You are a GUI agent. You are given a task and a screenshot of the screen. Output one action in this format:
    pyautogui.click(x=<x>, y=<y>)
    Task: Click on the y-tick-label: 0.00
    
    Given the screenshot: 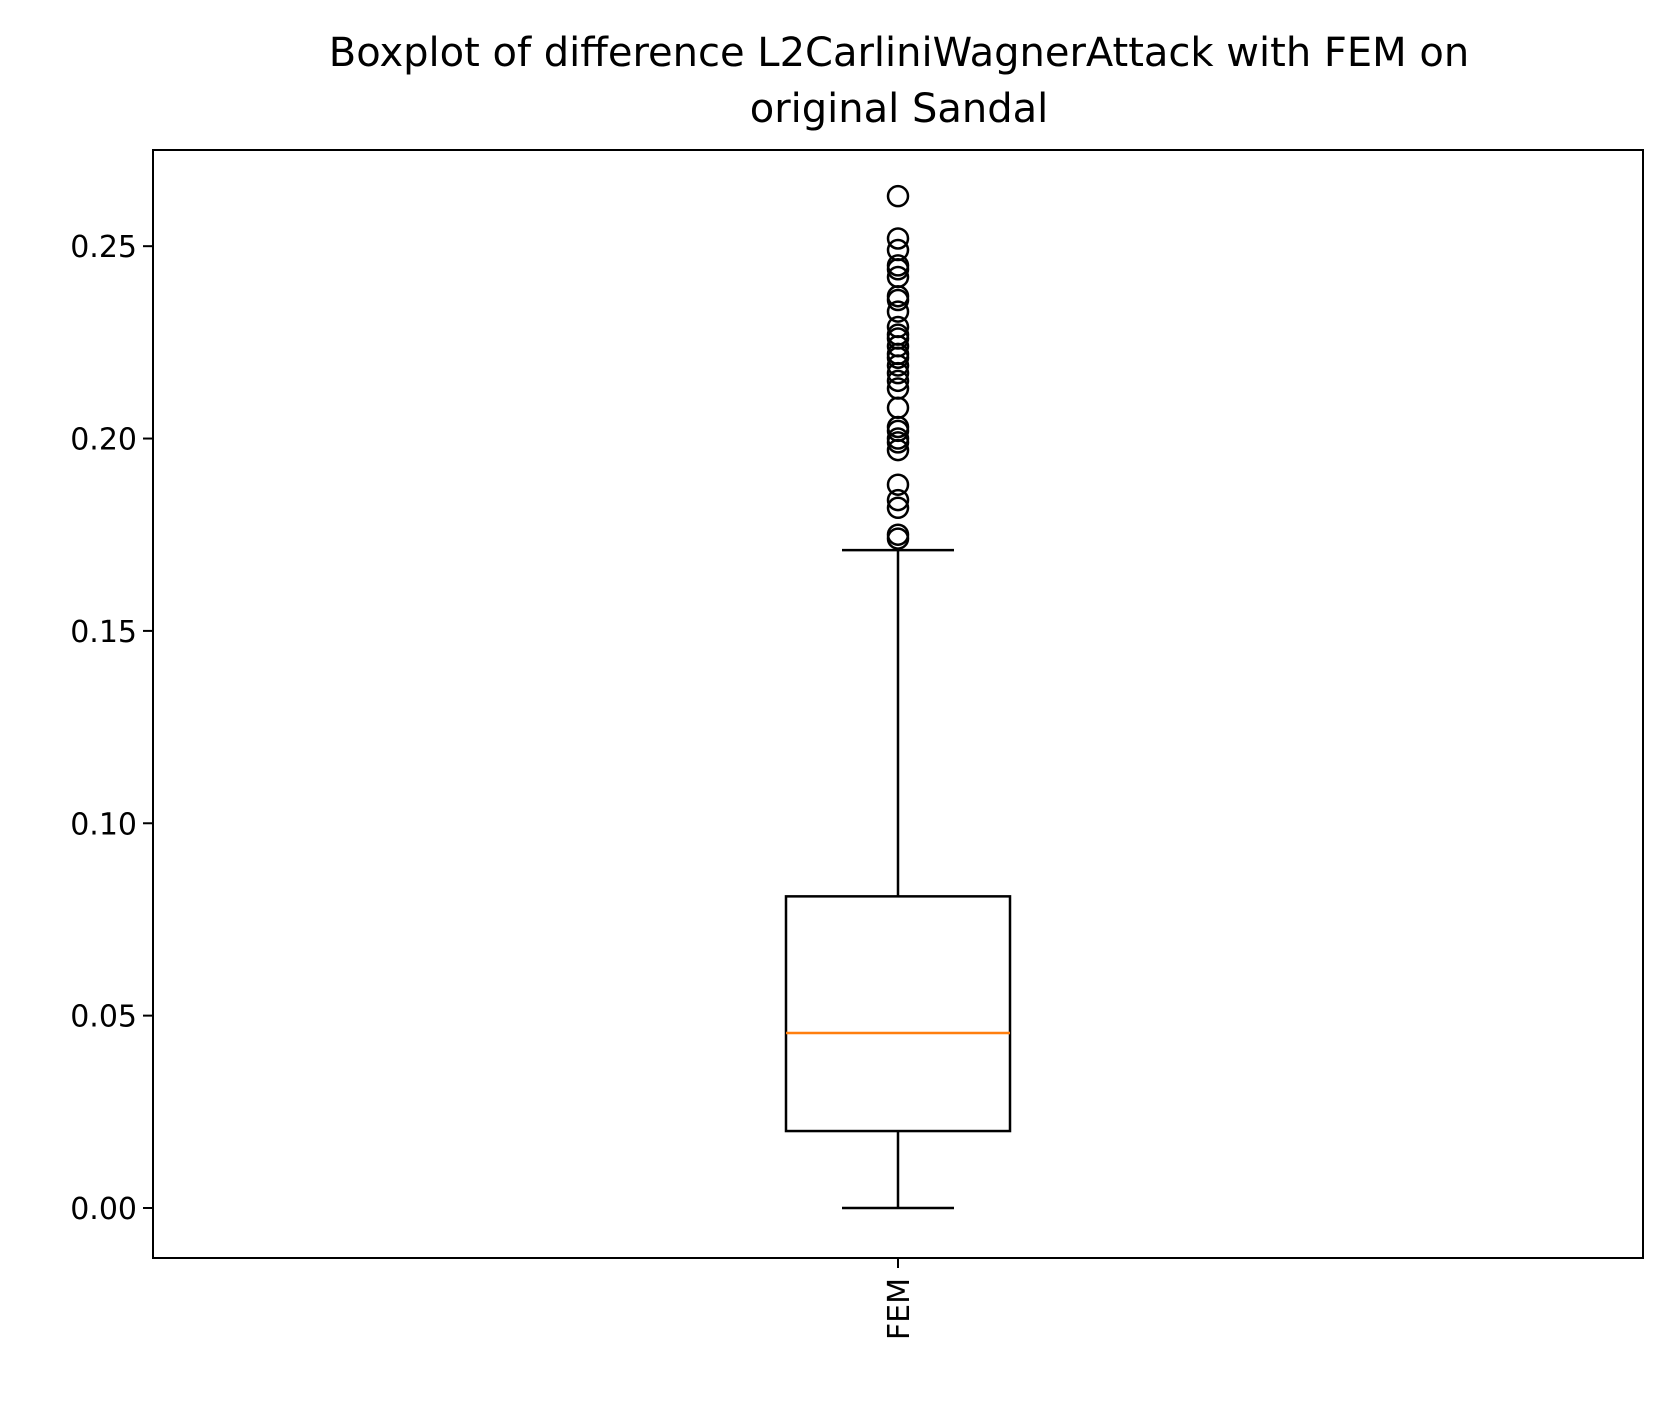 What is the action you would take?
    pyautogui.click(x=103, y=1209)
    